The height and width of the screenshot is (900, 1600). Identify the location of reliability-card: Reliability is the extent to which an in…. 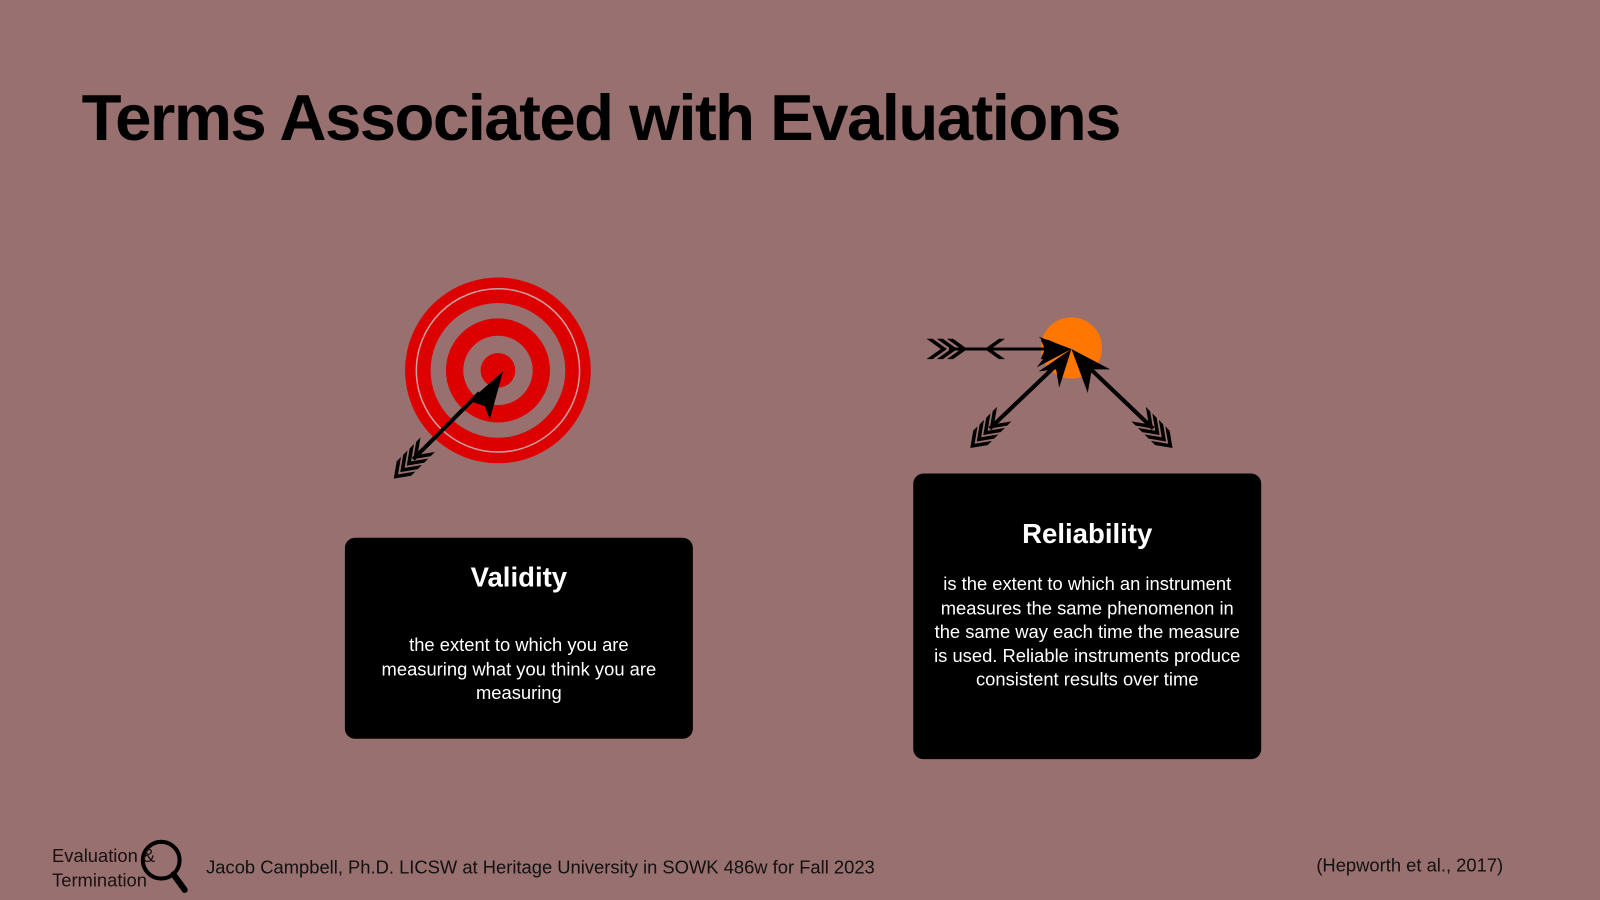
(1087, 616).